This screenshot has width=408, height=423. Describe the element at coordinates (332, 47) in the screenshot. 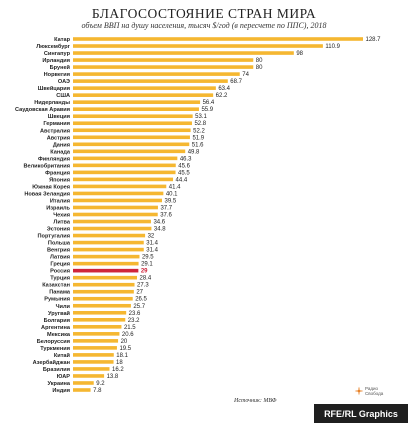

I see `value-label: 110.9` at that location.